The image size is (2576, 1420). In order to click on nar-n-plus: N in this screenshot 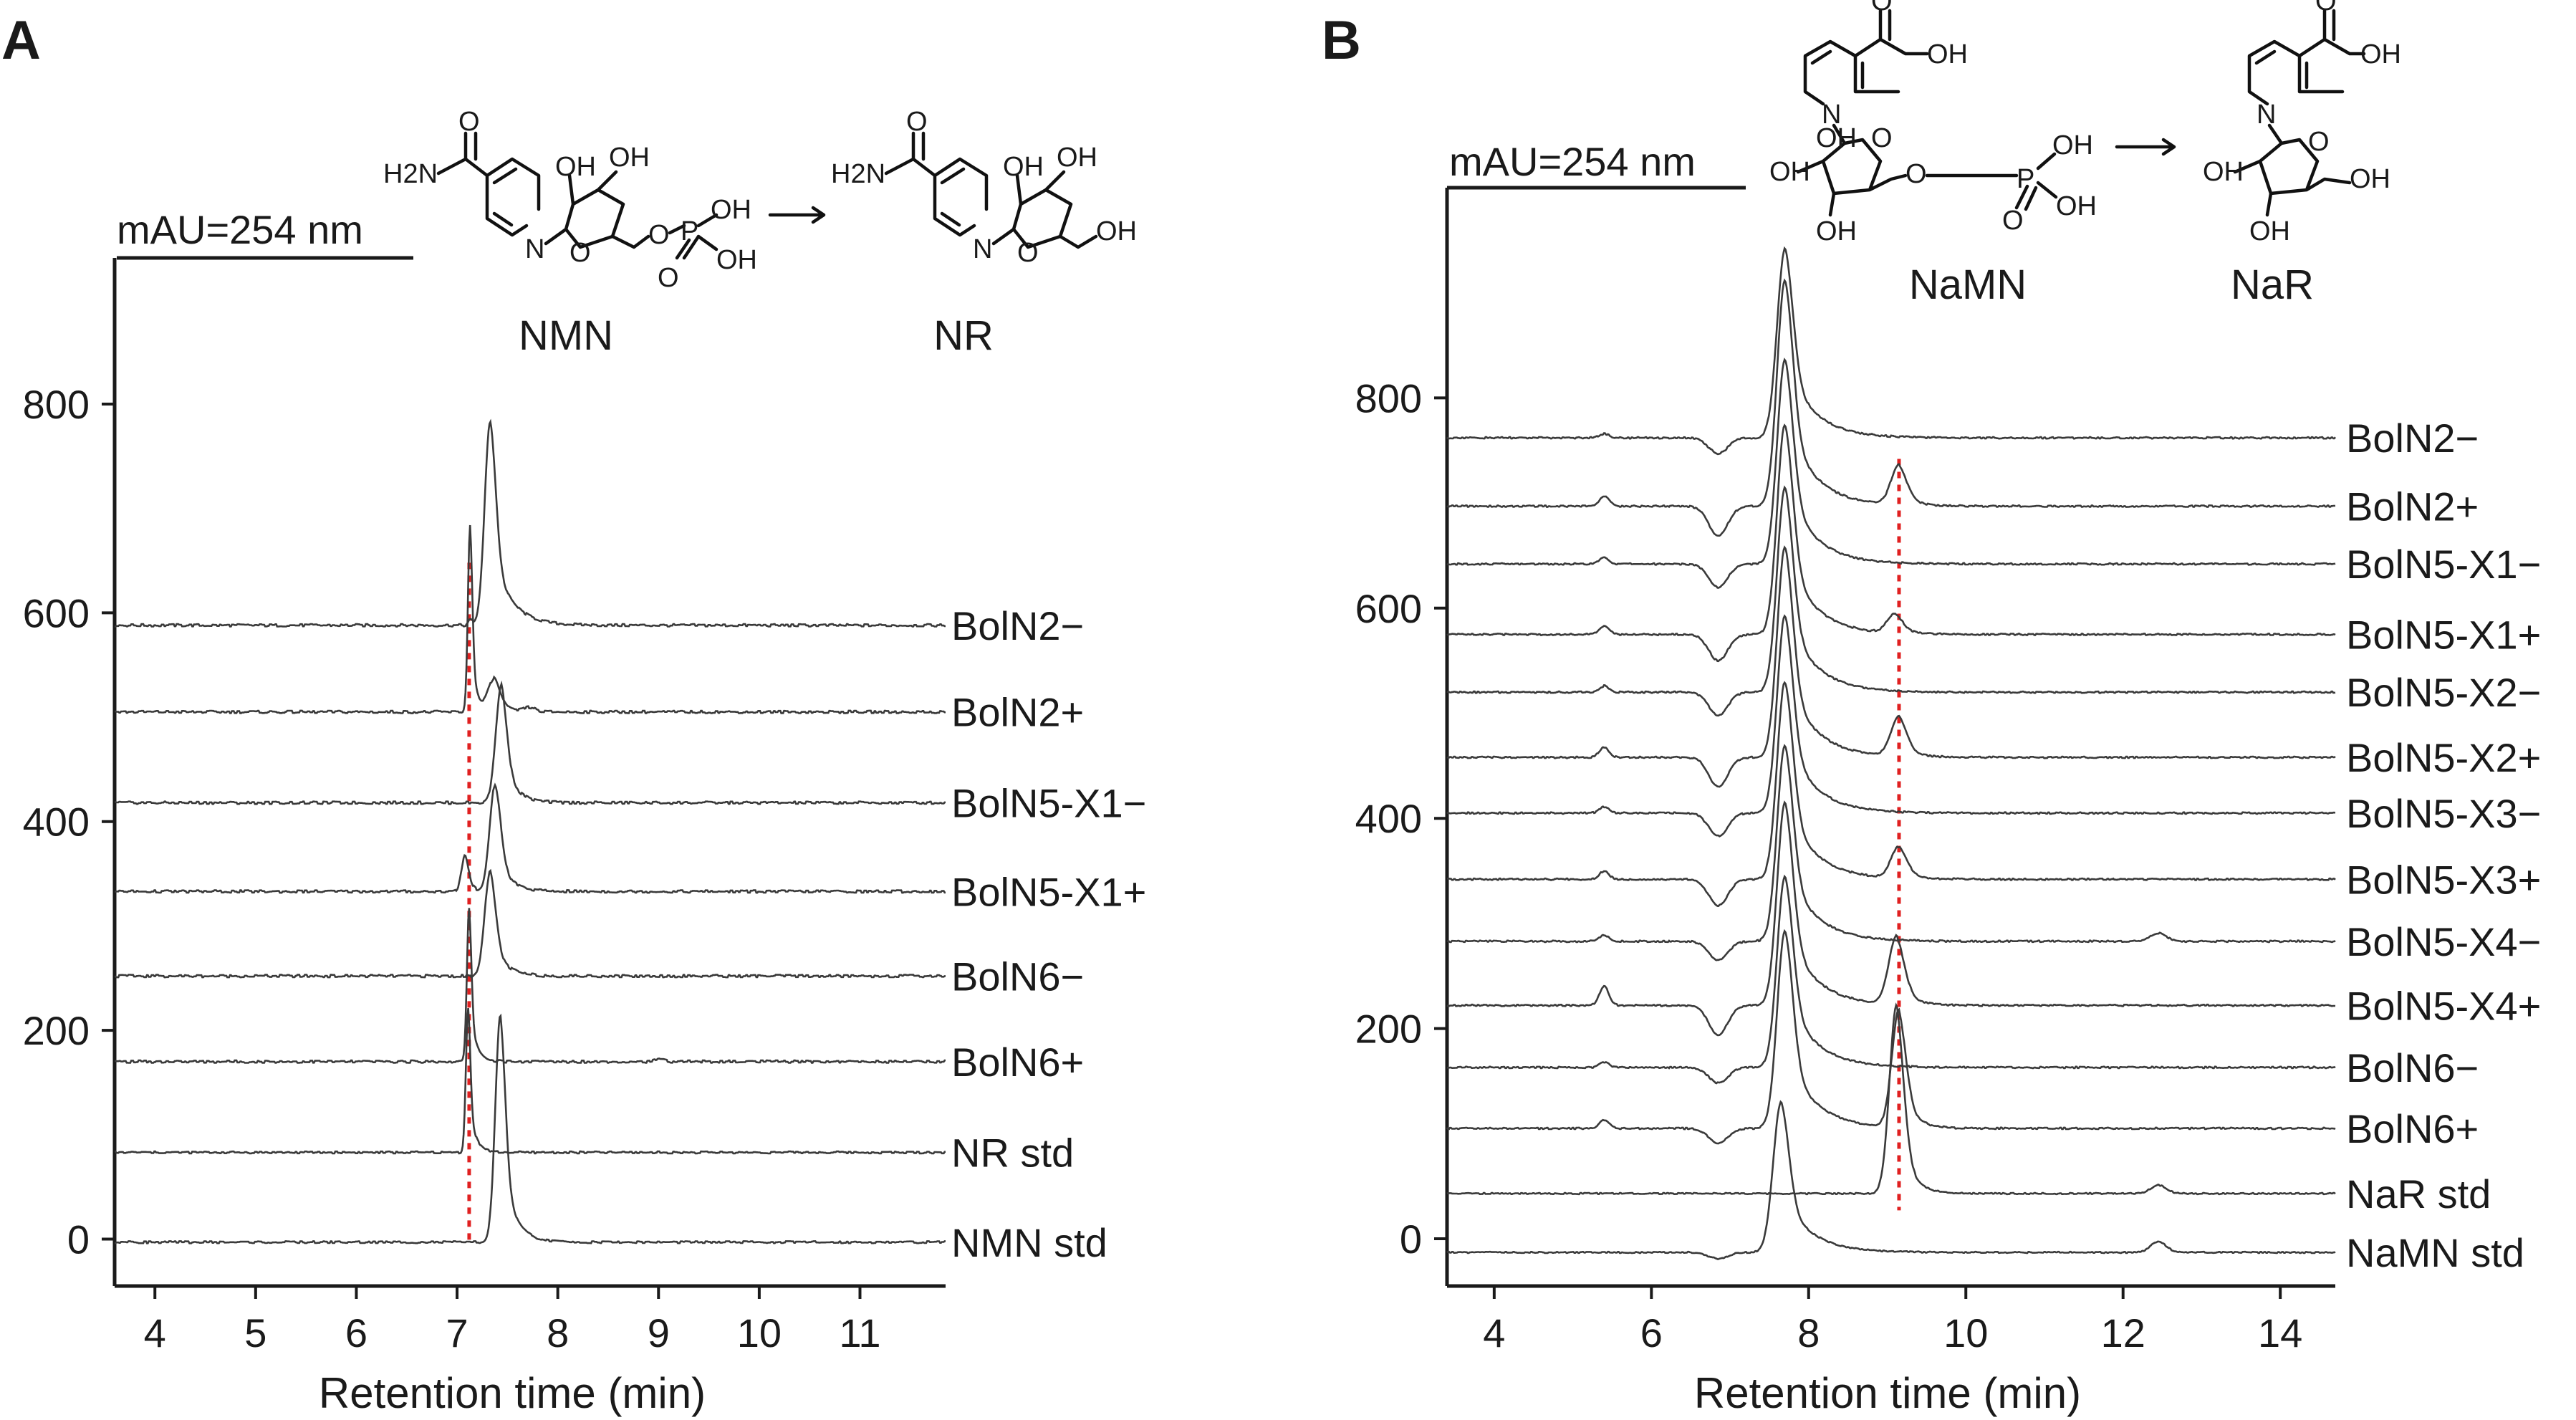, I will do `click(2267, 115)`.